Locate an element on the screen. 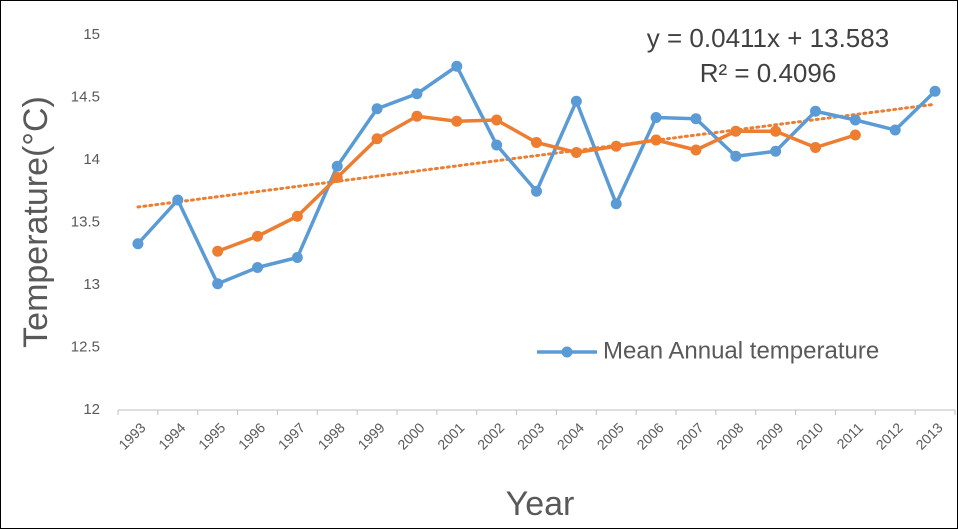 The width and height of the screenshot is (958, 529). legend-marker is located at coordinates (567, 352).